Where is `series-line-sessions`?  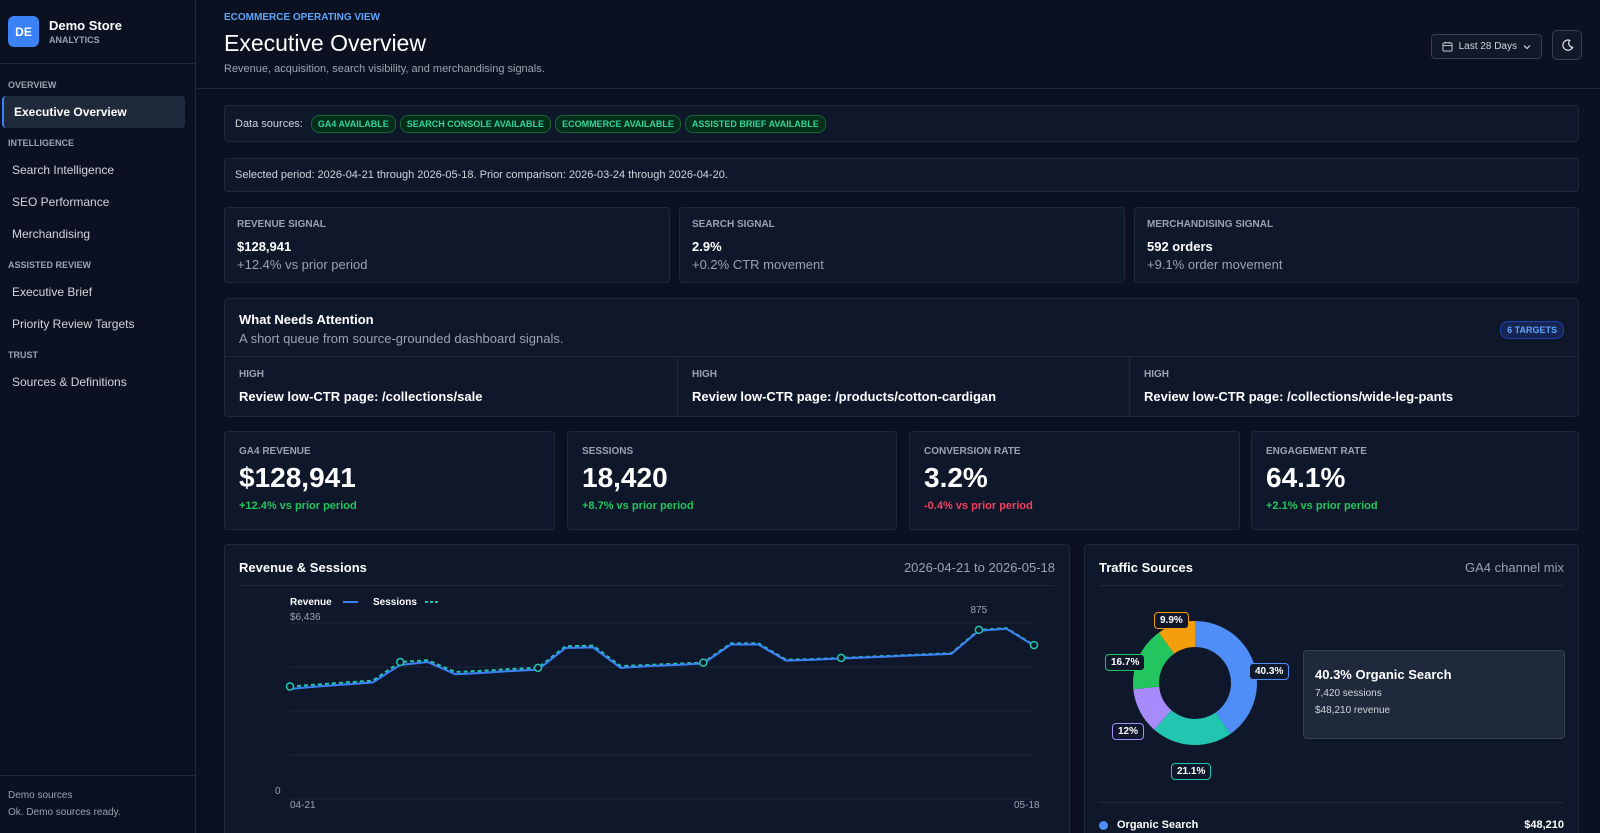
series-line-sessions is located at coordinates (662, 657).